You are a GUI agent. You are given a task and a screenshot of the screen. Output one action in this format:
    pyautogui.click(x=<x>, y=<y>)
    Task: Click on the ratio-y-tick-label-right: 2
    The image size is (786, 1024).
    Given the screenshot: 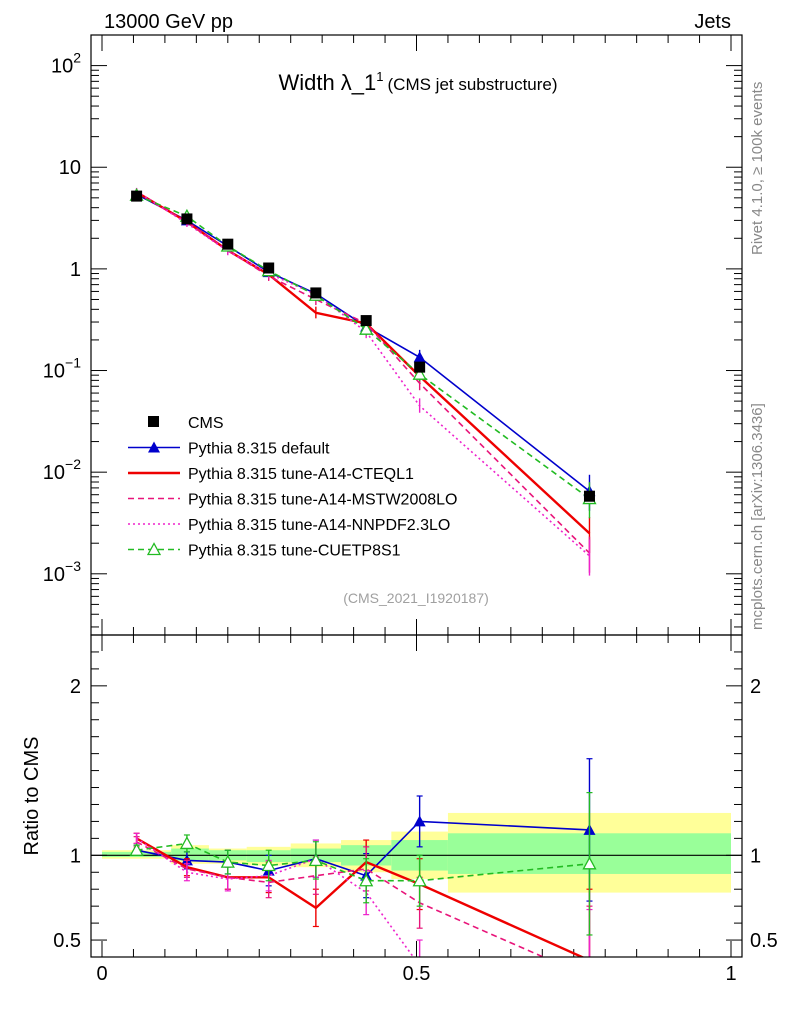 What is the action you would take?
    pyautogui.click(x=755, y=687)
    